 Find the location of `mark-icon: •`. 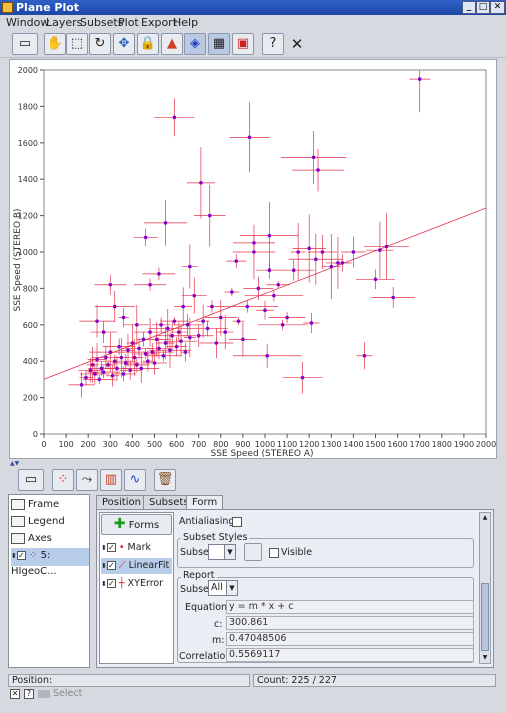

mark-icon: • is located at coordinates (121, 547).